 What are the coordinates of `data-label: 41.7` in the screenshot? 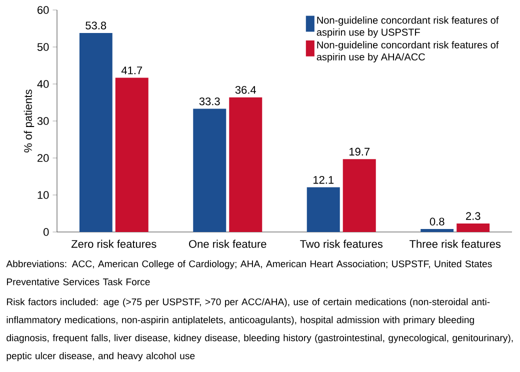 It's located at (131, 70).